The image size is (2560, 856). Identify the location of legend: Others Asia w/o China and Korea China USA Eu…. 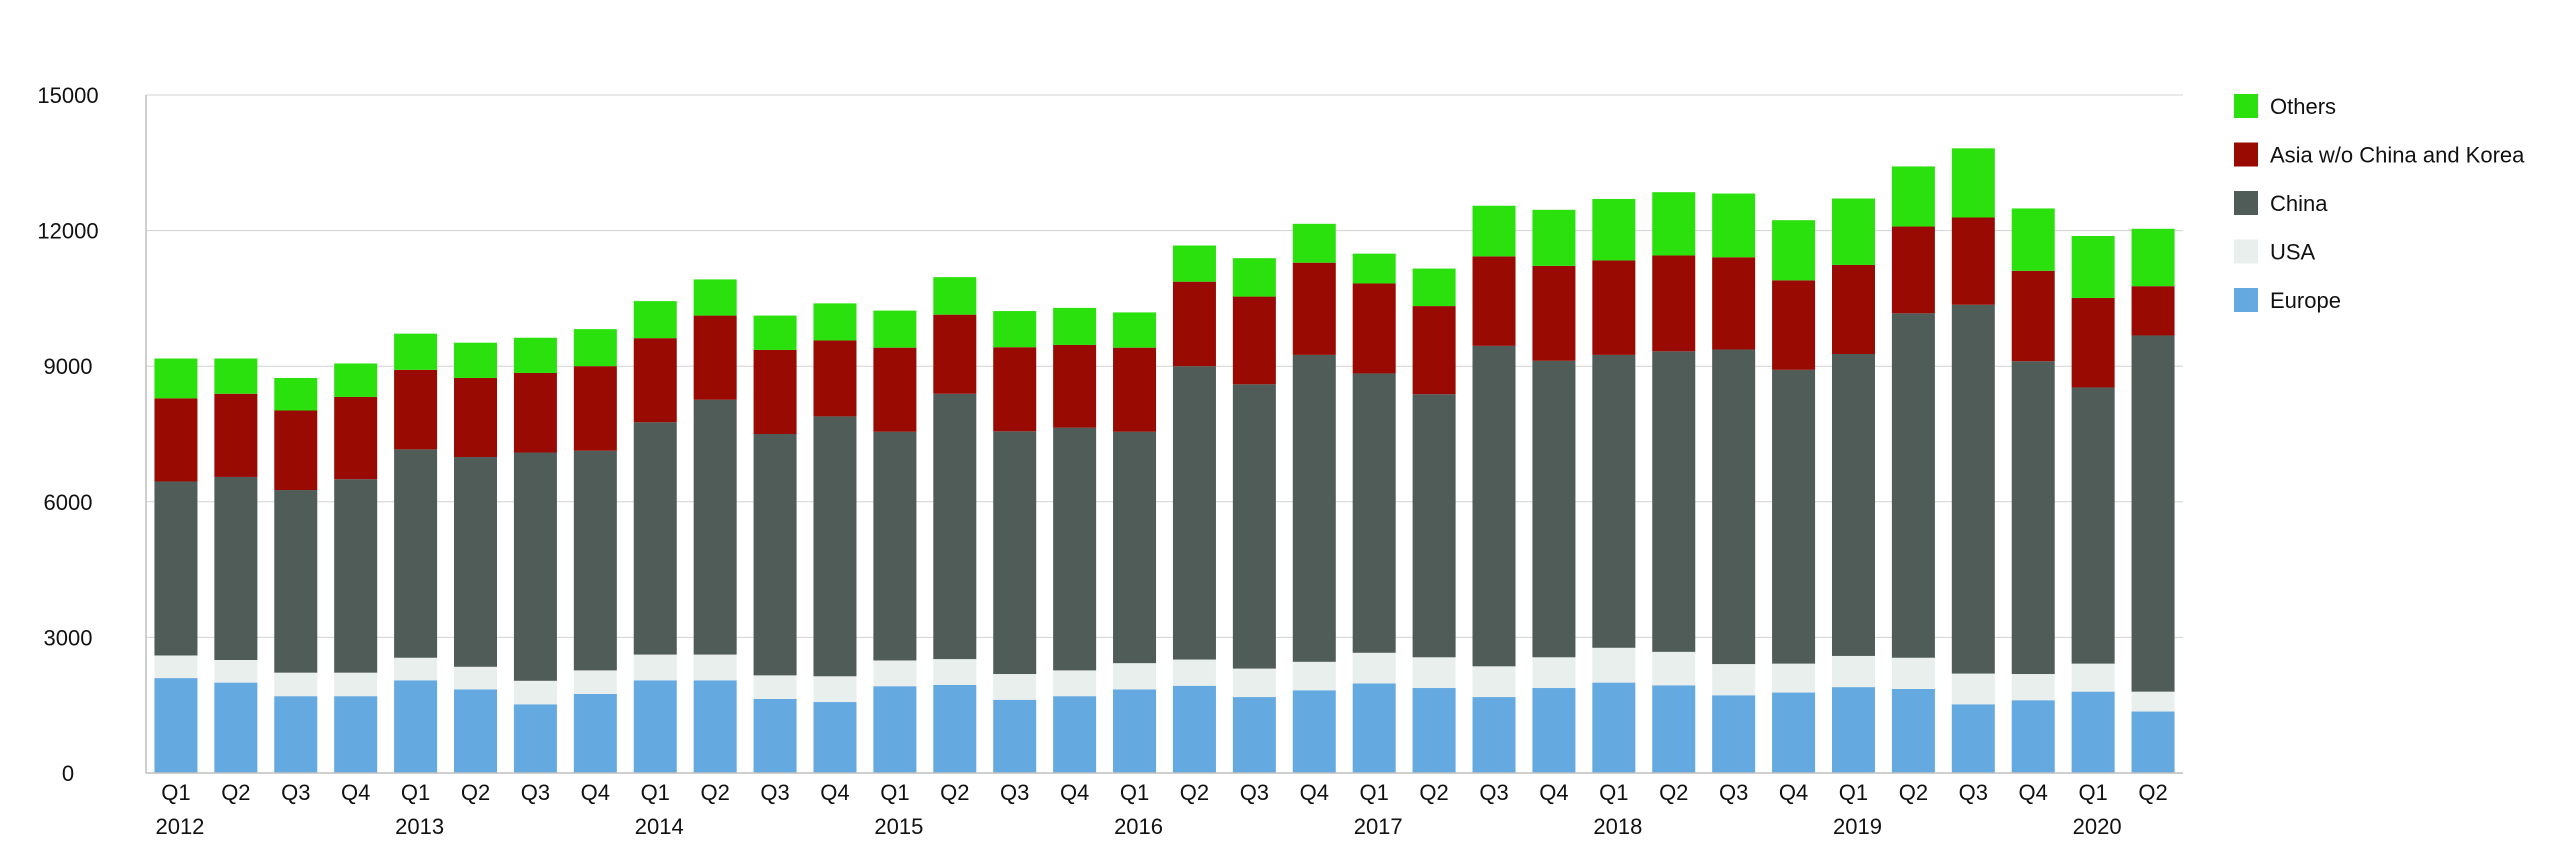
(2379, 203).